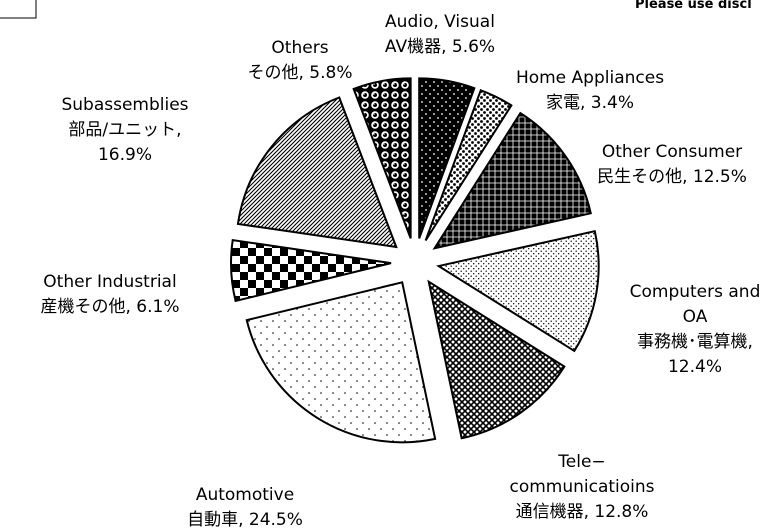 This screenshot has height=530, width=783. Describe the element at coordinates (695, 367) in the screenshot. I see `slice-label: 12.4%` at that location.